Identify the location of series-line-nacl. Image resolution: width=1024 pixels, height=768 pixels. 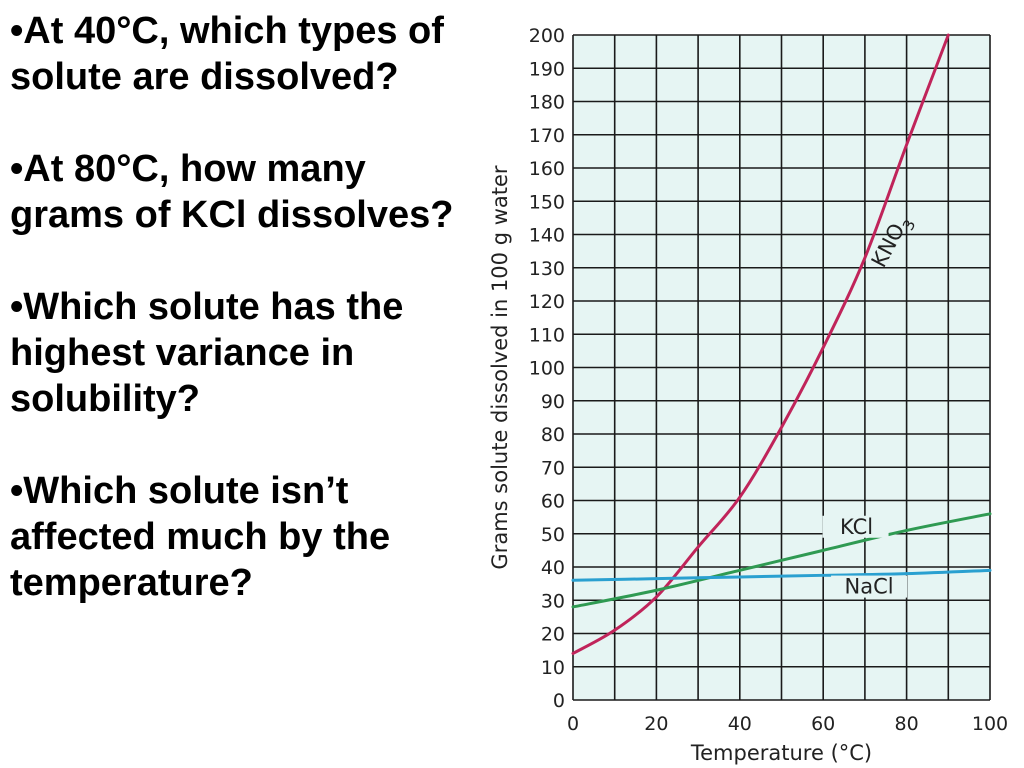
(781, 575).